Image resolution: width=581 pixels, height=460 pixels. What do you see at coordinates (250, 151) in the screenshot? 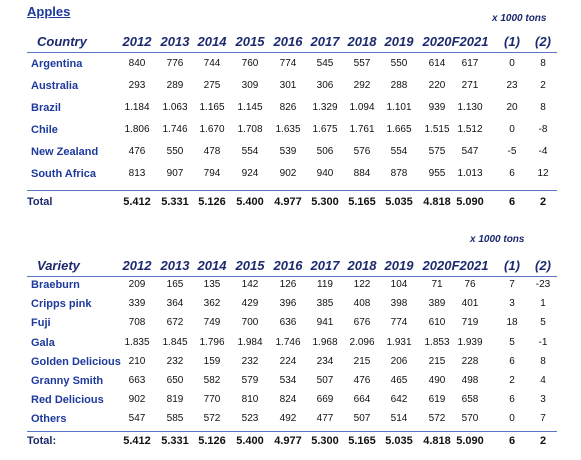
I see `cell: 554` at bounding box center [250, 151].